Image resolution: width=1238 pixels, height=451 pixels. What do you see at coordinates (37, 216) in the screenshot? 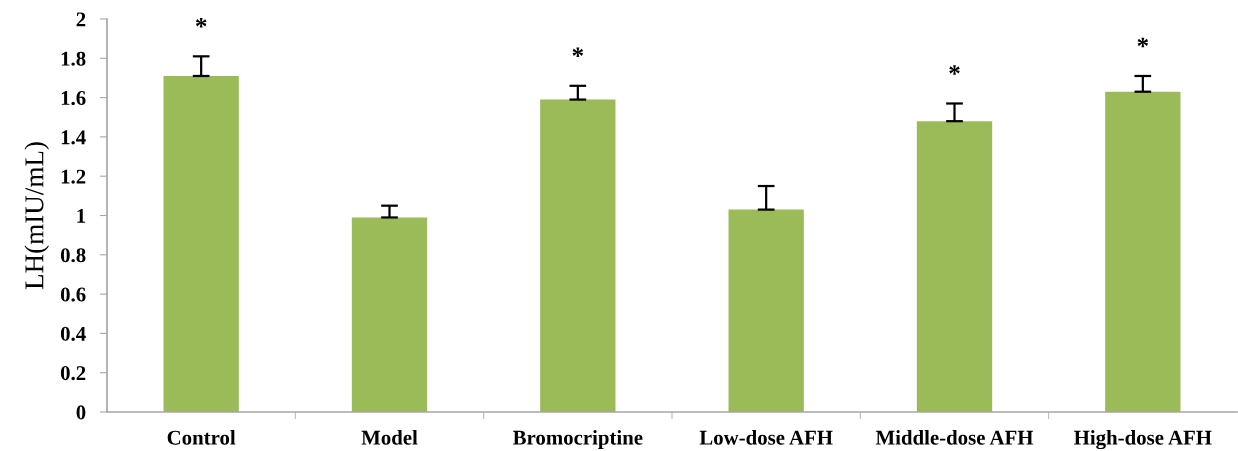
I see `y-axis-title: LH(mIU/mL)` at bounding box center [37, 216].